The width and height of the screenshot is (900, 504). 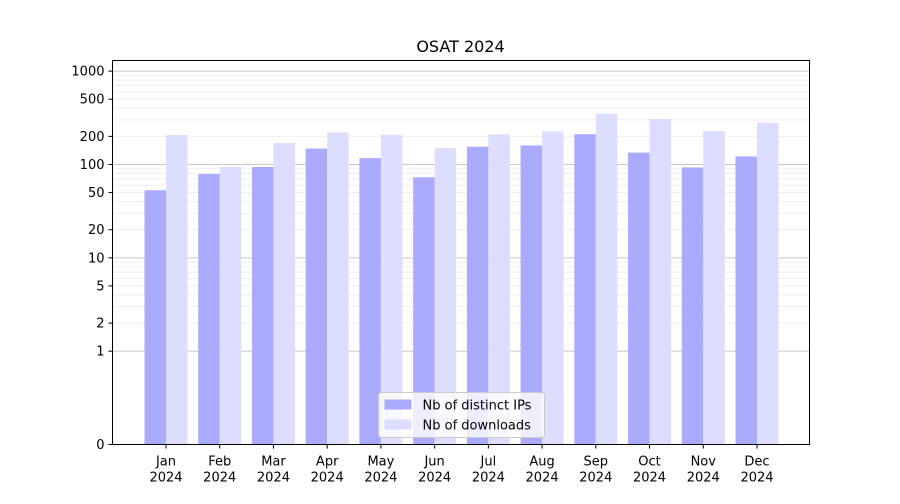 I want to click on y-tick-label: 5, so click(x=100, y=286).